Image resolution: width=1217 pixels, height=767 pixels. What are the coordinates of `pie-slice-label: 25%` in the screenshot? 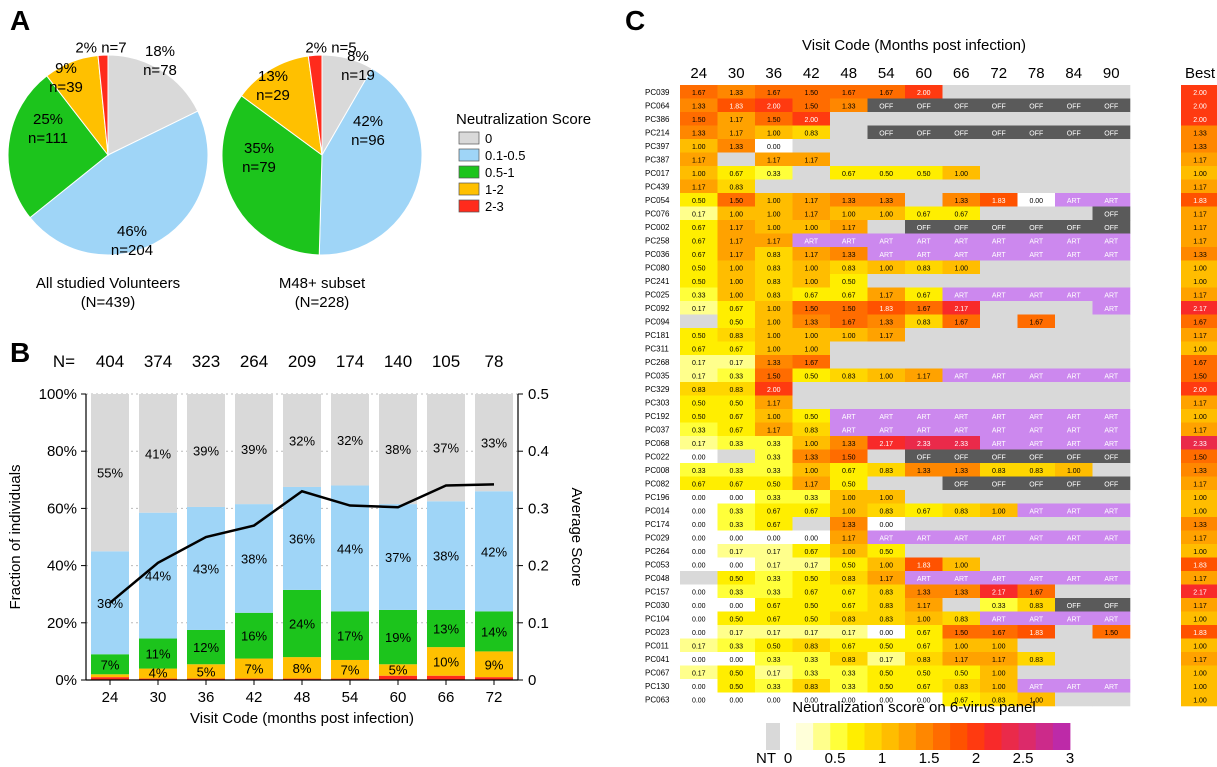 It's located at (48, 119).